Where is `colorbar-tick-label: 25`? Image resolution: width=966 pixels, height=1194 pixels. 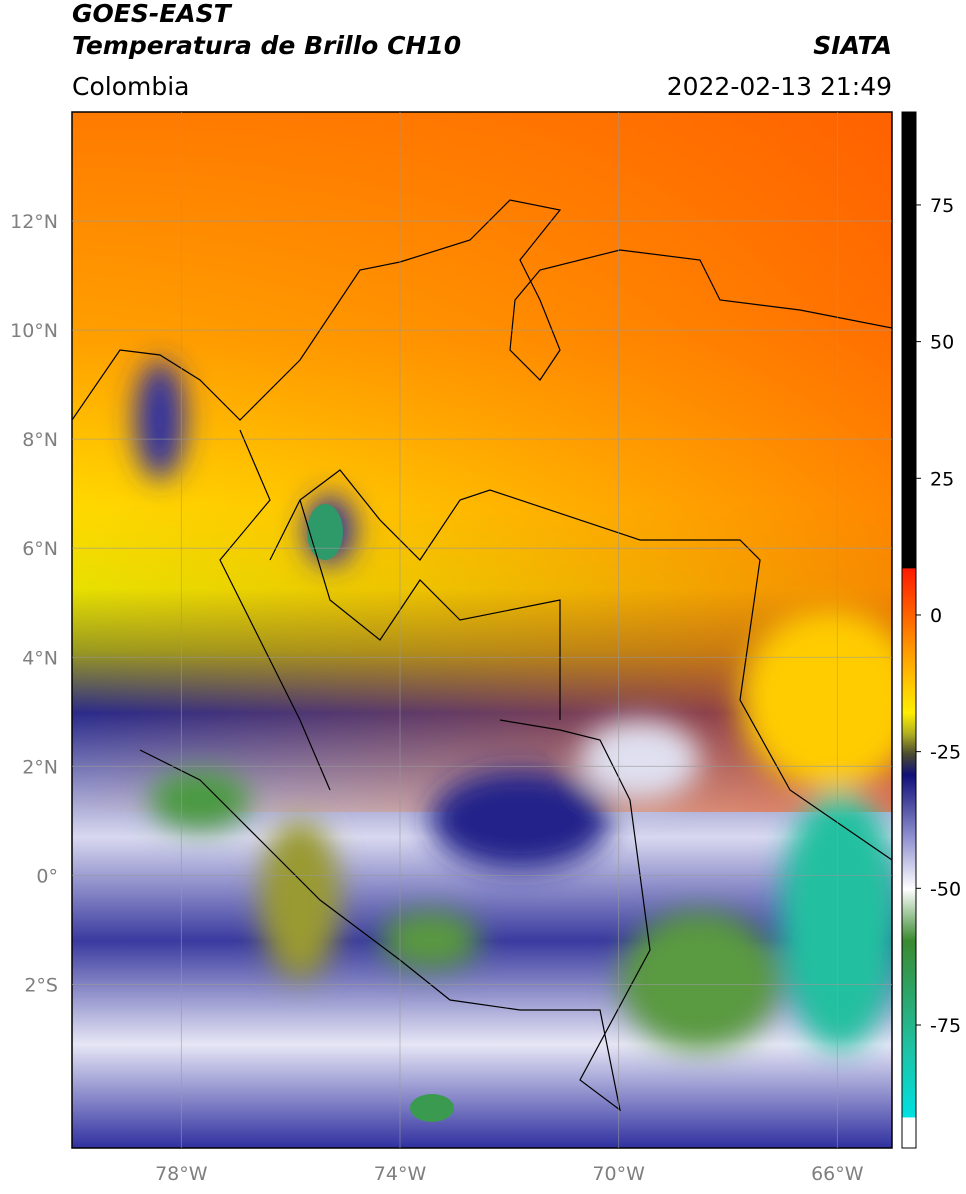
colorbar-tick-label: 25 is located at coordinates (942, 479).